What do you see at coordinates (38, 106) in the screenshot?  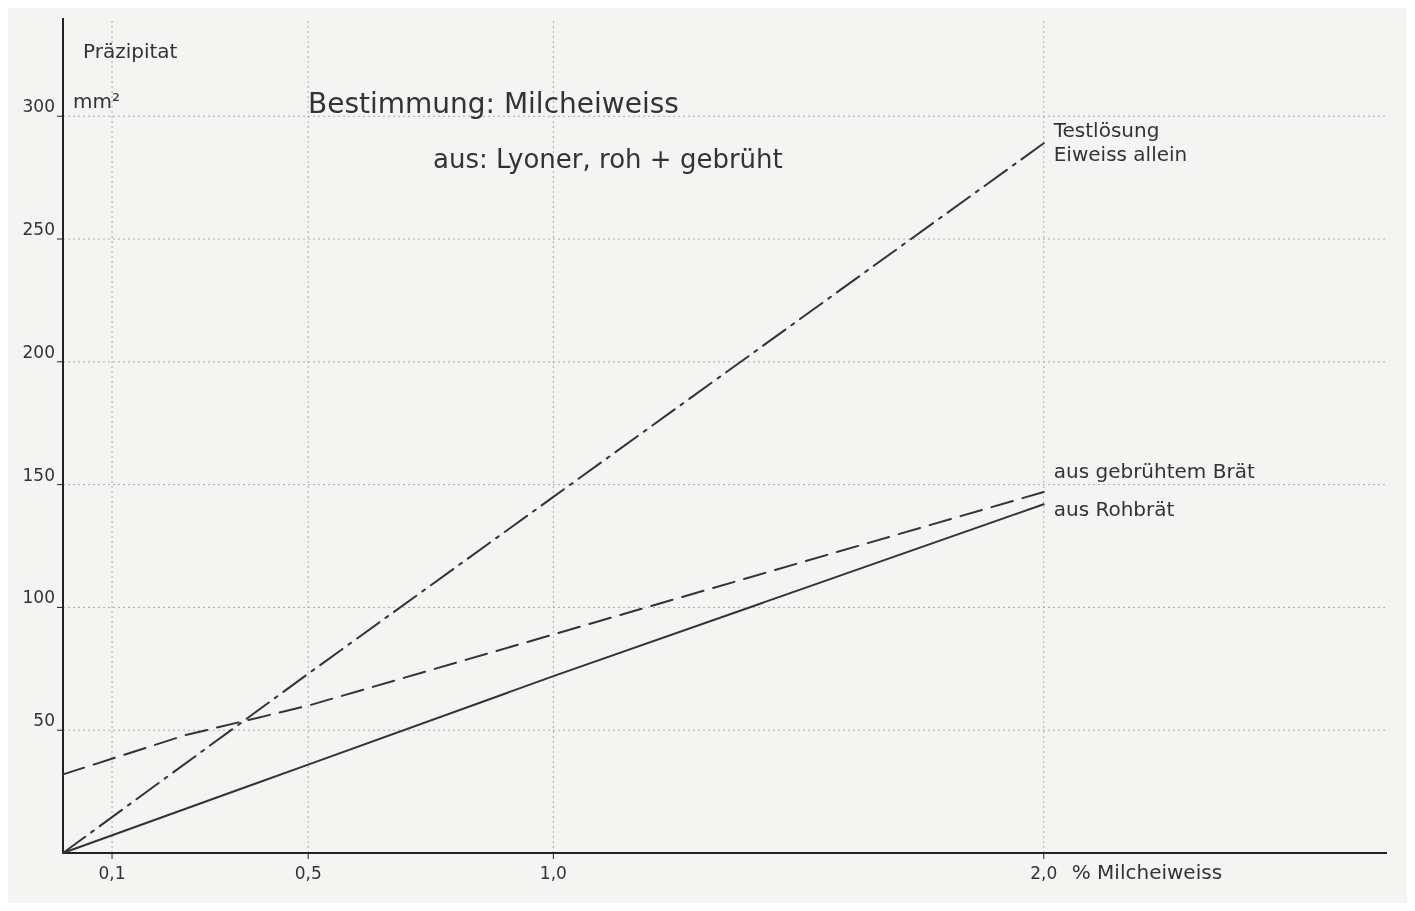 I see `y-tick-label: 300` at bounding box center [38, 106].